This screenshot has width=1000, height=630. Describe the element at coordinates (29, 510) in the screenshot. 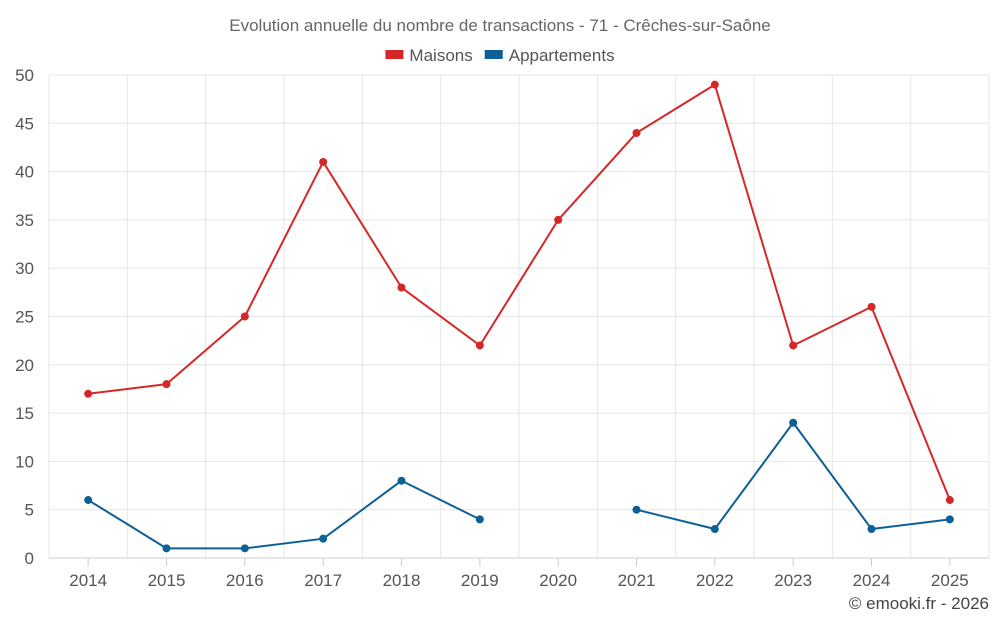

I see `y-tick-label: 5` at that location.